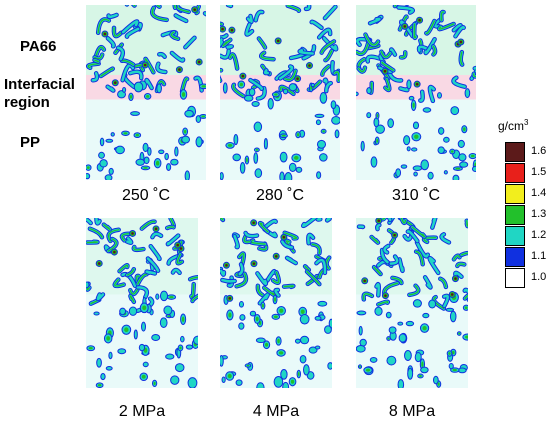  What do you see at coordinates (280, 92) in the screenshot?
I see `density-map-panel-280c` at bounding box center [280, 92].